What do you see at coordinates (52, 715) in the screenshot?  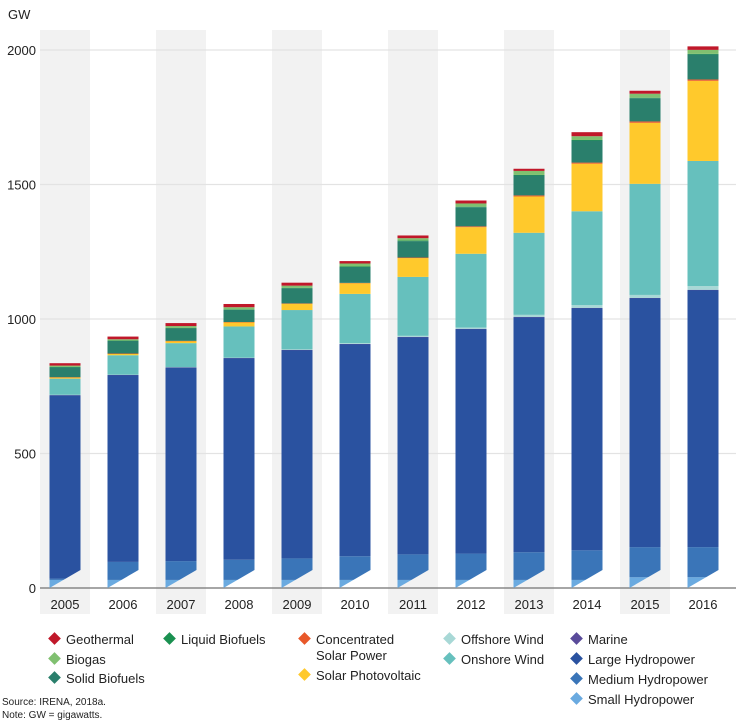 I see `gw-note: Note: GW = gigawatts.` at bounding box center [52, 715].